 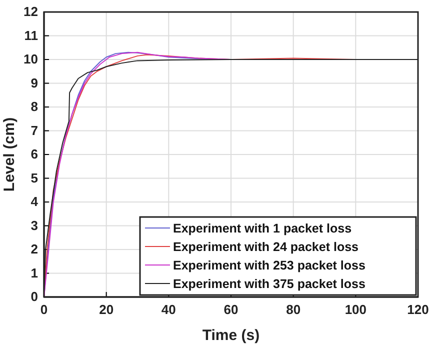 What do you see at coordinates (34, 106) in the screenshot?
I see `y-tick-label: 8` at bounding box center [34, 106].